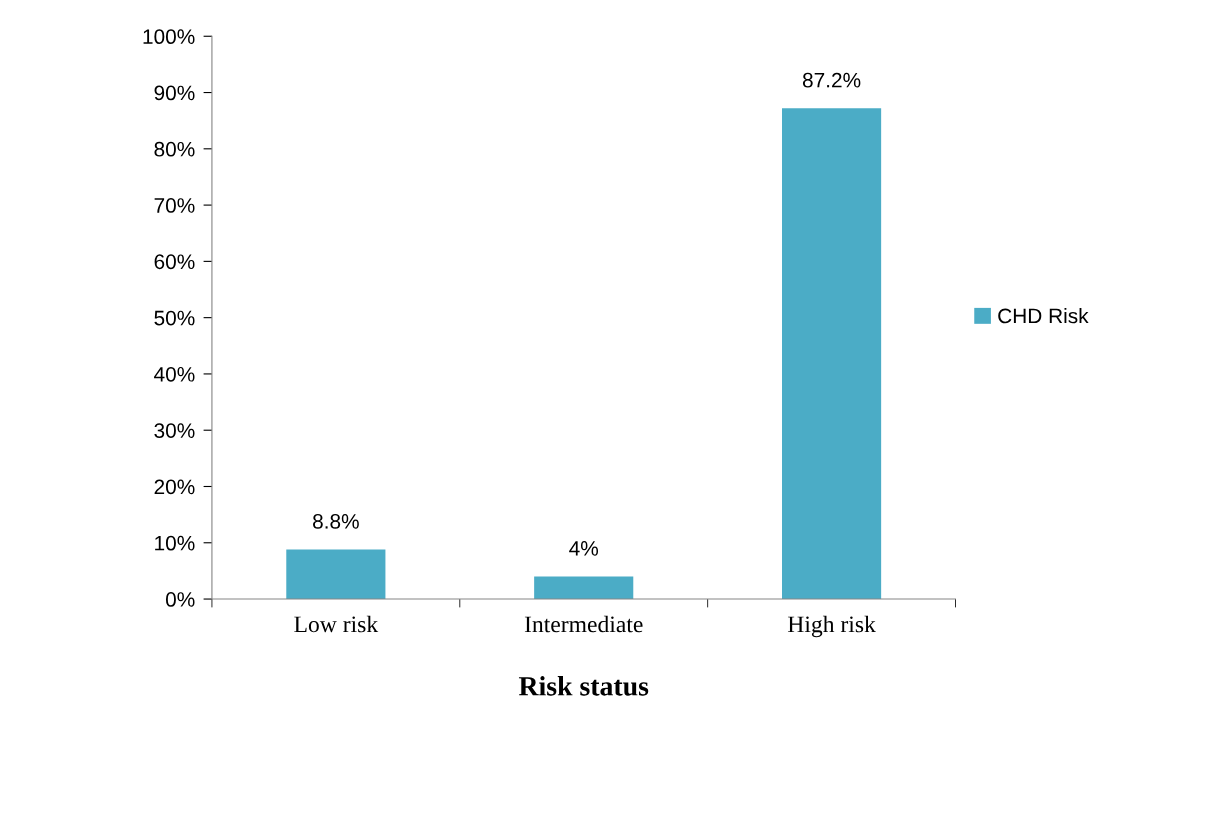 This screenshot has width=1225, height=824. What do you see at coordinates (174, 430) in the screenshot?
I see `y-tick-label: 30%` at bounding box center [174, 430].